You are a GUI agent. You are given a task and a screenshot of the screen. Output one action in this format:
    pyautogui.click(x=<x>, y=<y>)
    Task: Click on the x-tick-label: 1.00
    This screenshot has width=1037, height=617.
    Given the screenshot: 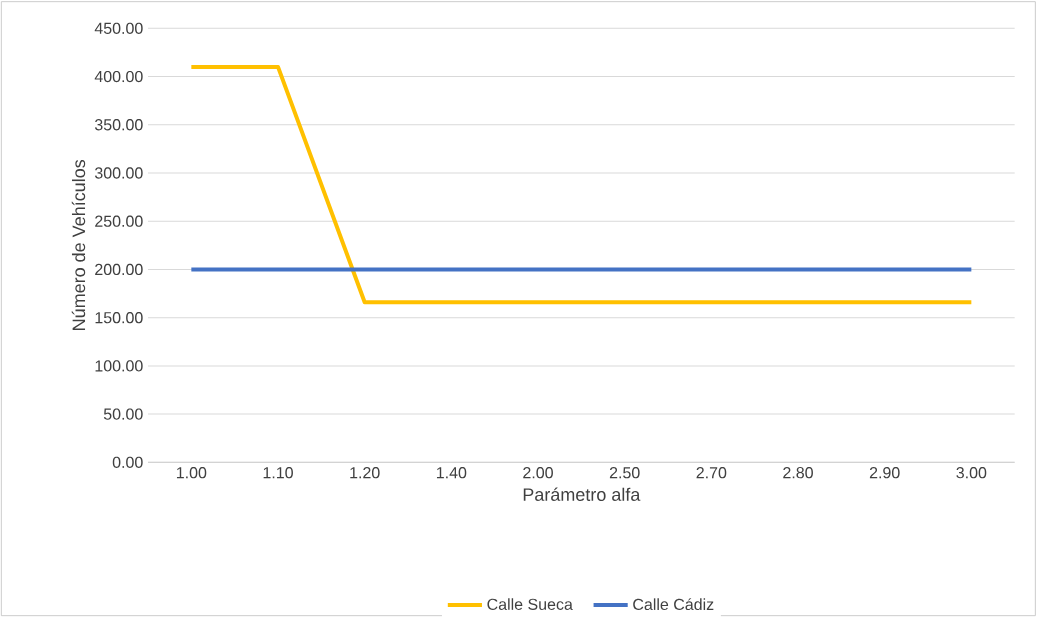 What is the action you would take?
    pyautogui.click(x=191, y=473)
    